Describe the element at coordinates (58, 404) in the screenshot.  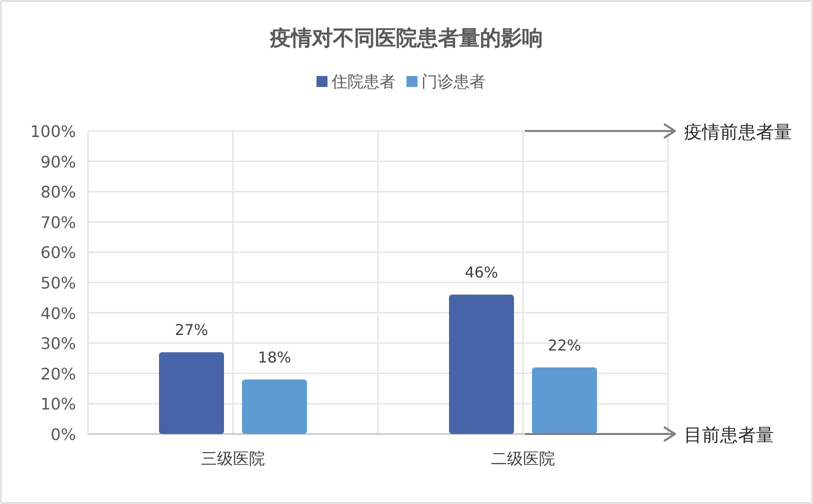
I see `y-tick-label: 10%` at that location.